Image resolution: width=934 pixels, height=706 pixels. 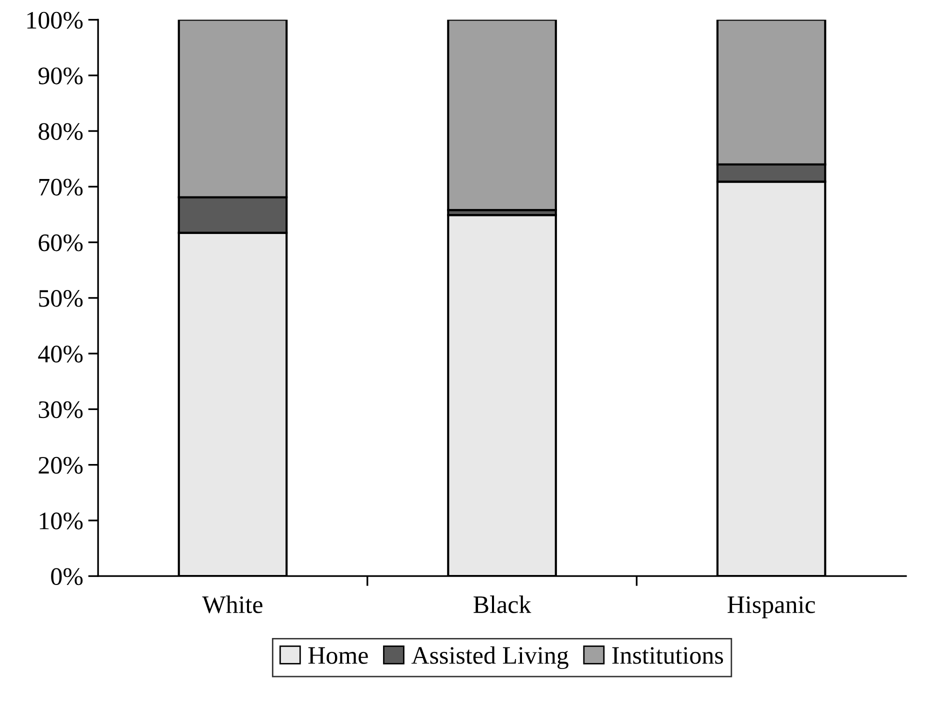 I want to click on y-tick-label: 0%, so click(x=67, y=577).